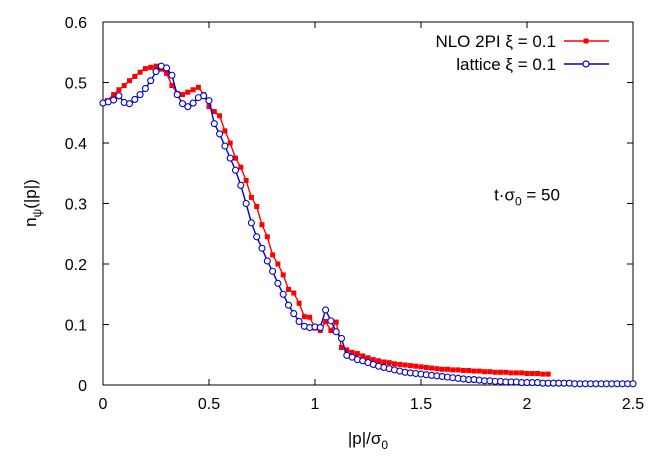 The image size is (662, 463). Describe the element at coordinates (495, 41) in the screenshot. I see `legend-label-nlo: NLO 2PI ξ = 0.1` at that location.